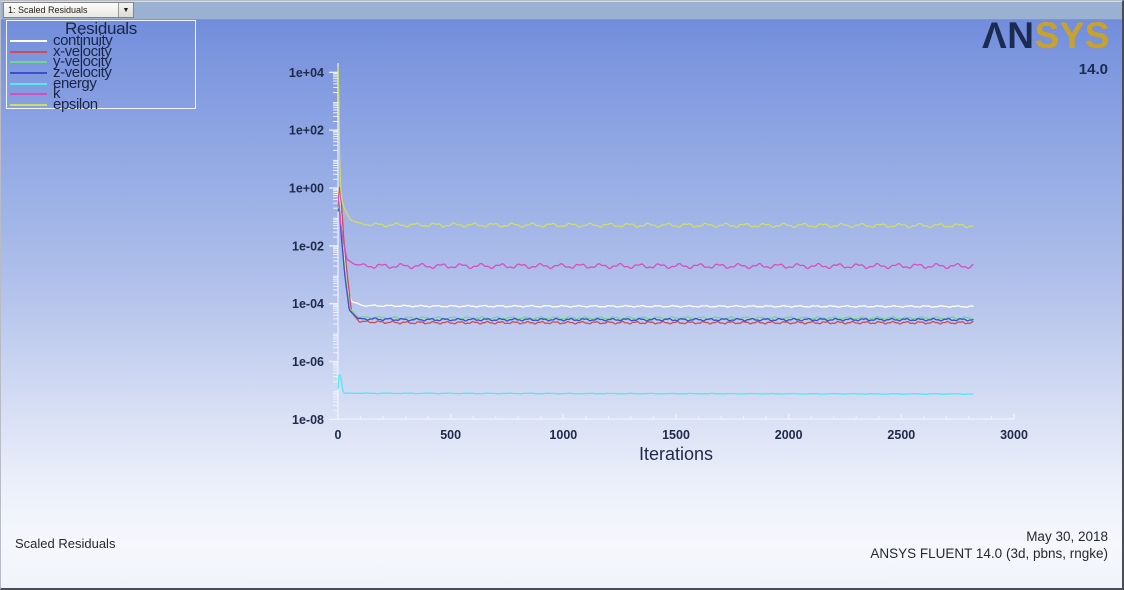  What do you see at coordinates (1046, 35) in the screenshot?
I see `ansys-logo-text: ΛNSYS` at bounding box center [1046, 35].